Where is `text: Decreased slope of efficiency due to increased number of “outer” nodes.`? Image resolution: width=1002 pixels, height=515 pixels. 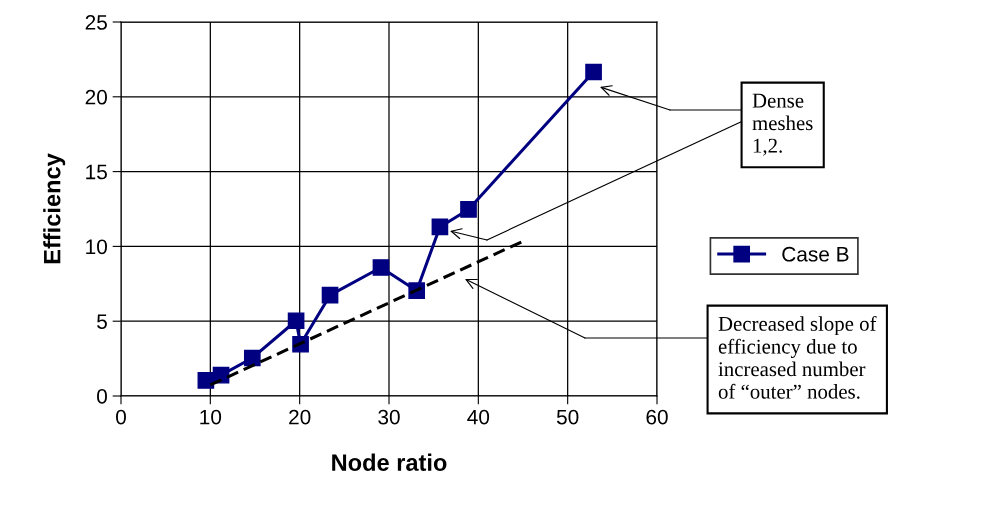
text: Decreased slope of efficiency due to increased number of “outer” nodes. is located at coordinates (797, 357).